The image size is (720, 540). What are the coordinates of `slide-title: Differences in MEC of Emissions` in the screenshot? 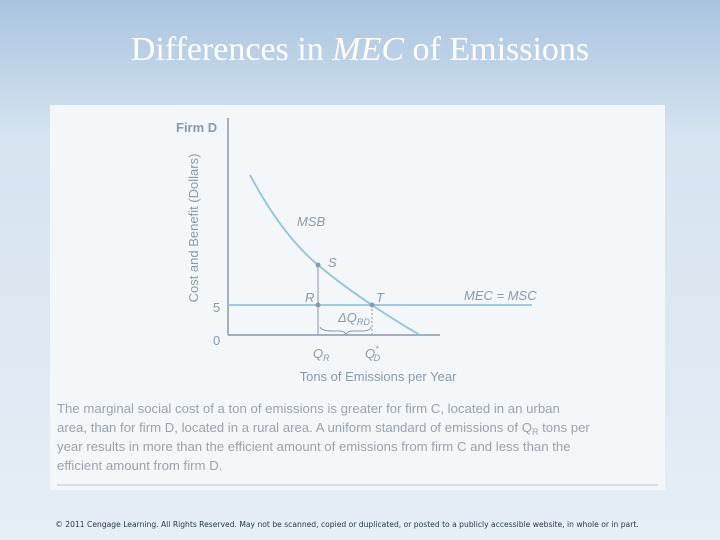 It's located at (360, 49).